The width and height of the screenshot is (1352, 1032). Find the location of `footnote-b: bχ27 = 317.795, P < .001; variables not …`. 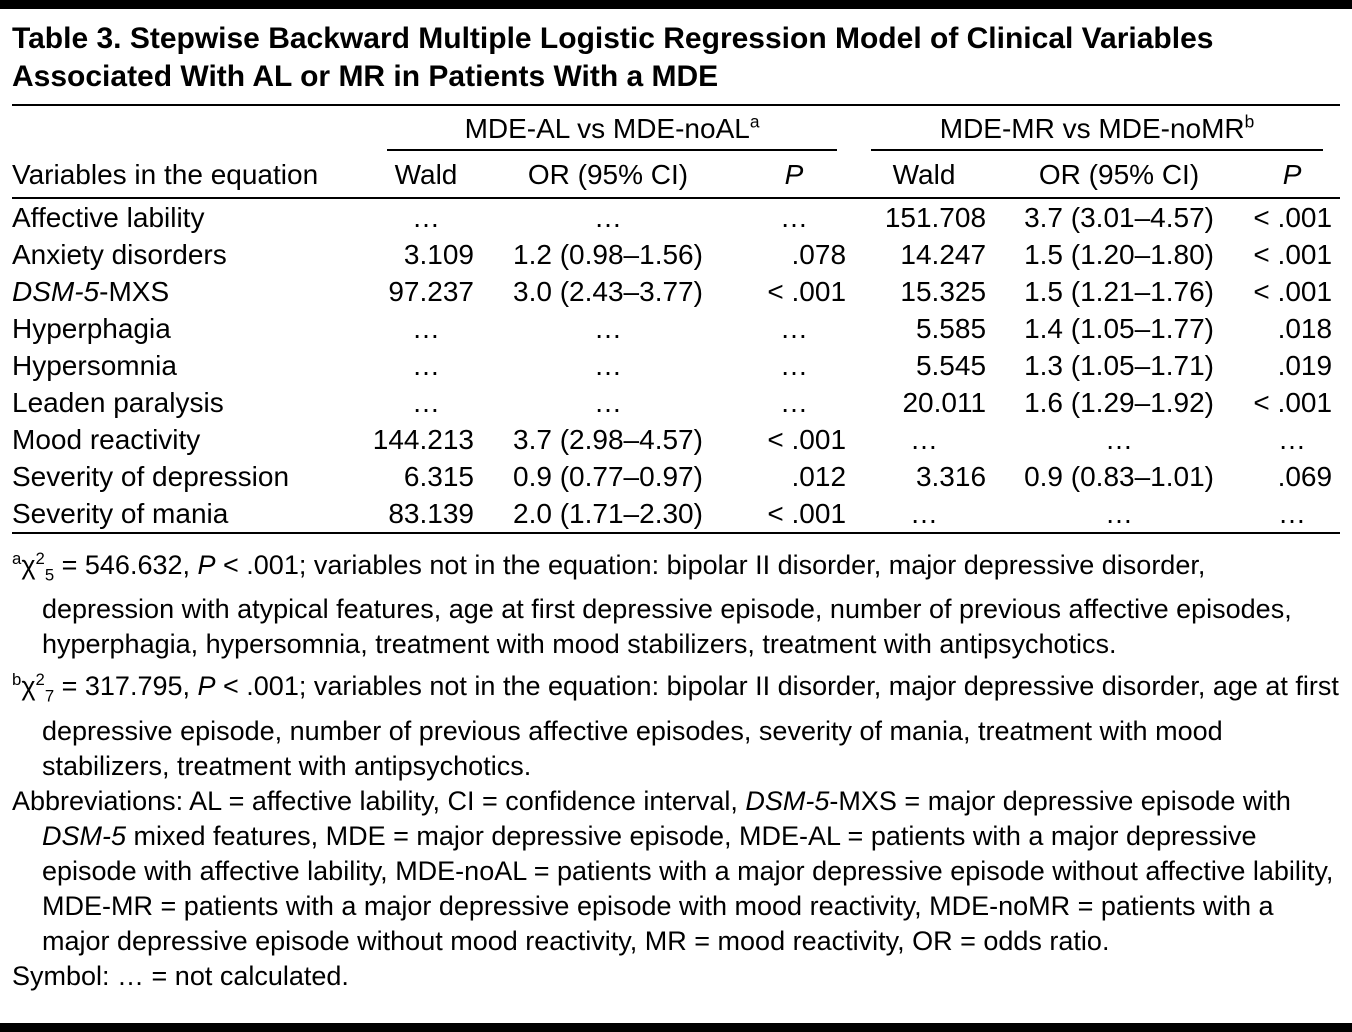

footnote-b: bχ27 = 317.795, P < .001; variables not … is located at coordinates (676, 722).